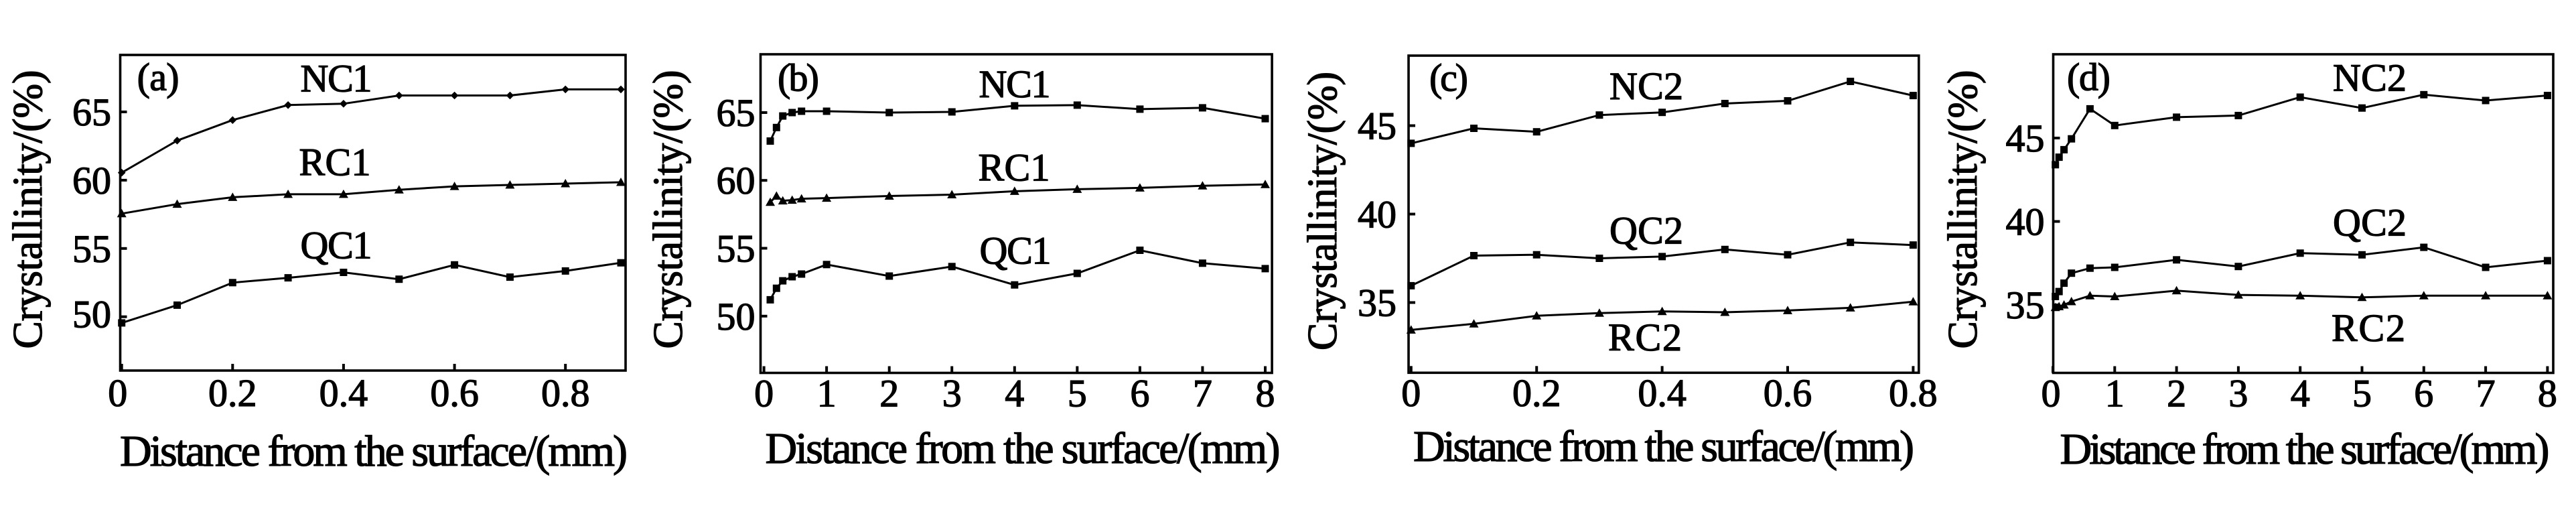  Describe the element at coordinates (158, 77) in the screenshot. I see `svg-text: (a)` at that location.